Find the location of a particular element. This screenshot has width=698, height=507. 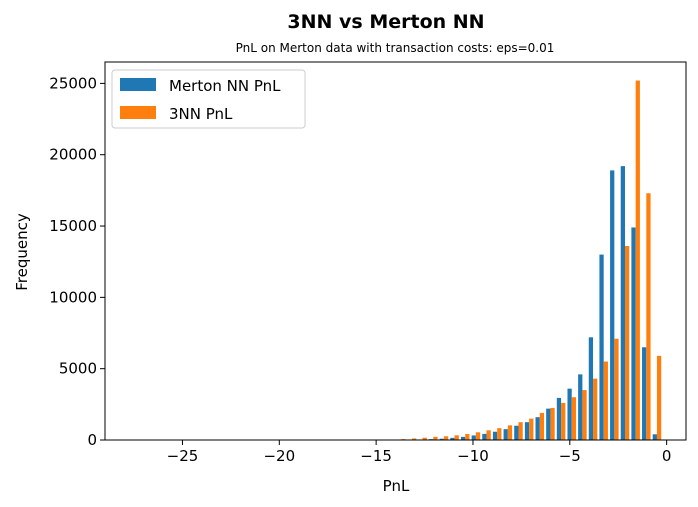

chart-title: 3NN vs Merton NN is located at coordinates (385, 22).